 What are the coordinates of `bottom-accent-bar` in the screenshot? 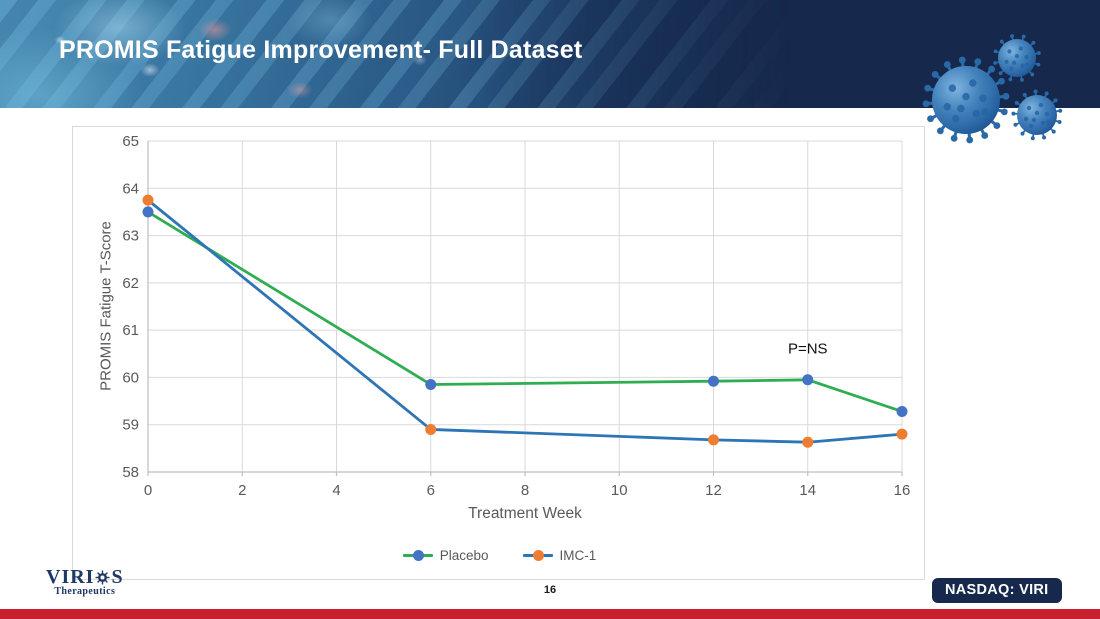 It's located at (550, 614).